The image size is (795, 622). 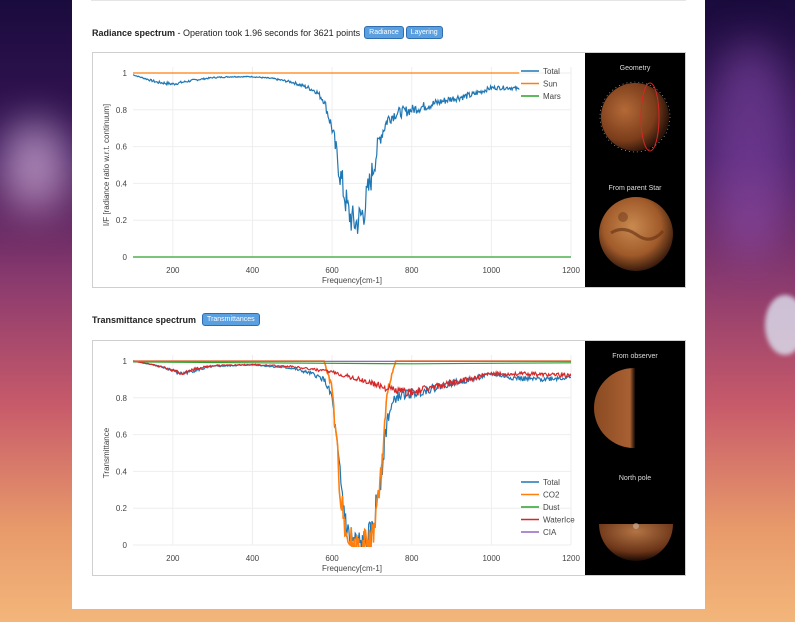 I want to click on legend-label: Dust, so click(x=551, y=507).